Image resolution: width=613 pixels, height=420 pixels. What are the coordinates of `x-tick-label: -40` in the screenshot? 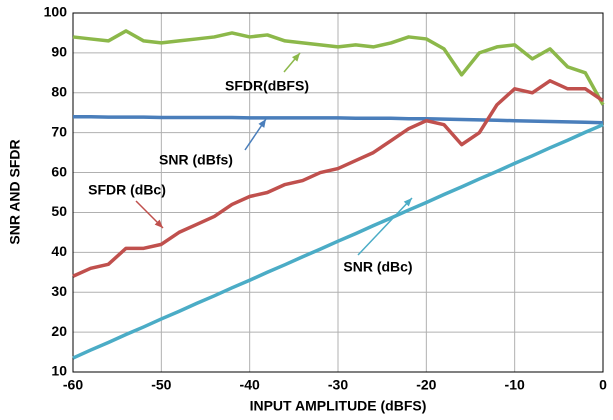 It's located at (250, 385).